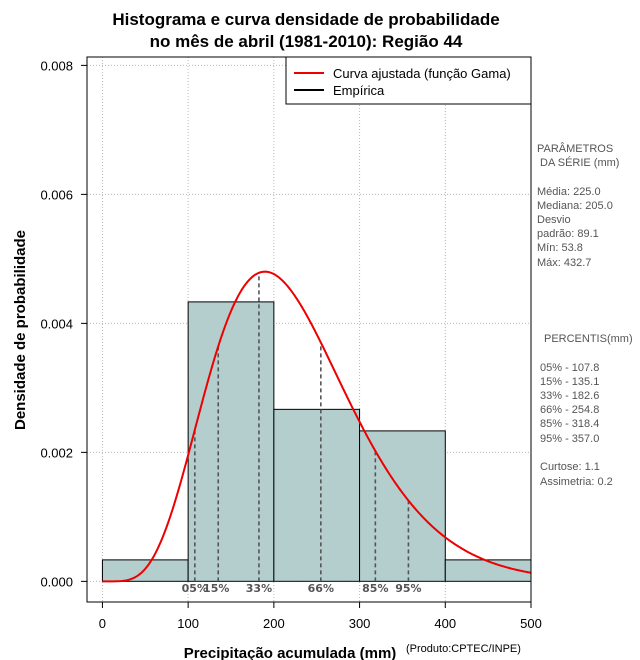 Image resolution: width=640 pixels, height=660 pixels. Describe the element at coordinates (56, 323) in the screenshot. I see `y-tick-label-0.004: 0.004` at that location.